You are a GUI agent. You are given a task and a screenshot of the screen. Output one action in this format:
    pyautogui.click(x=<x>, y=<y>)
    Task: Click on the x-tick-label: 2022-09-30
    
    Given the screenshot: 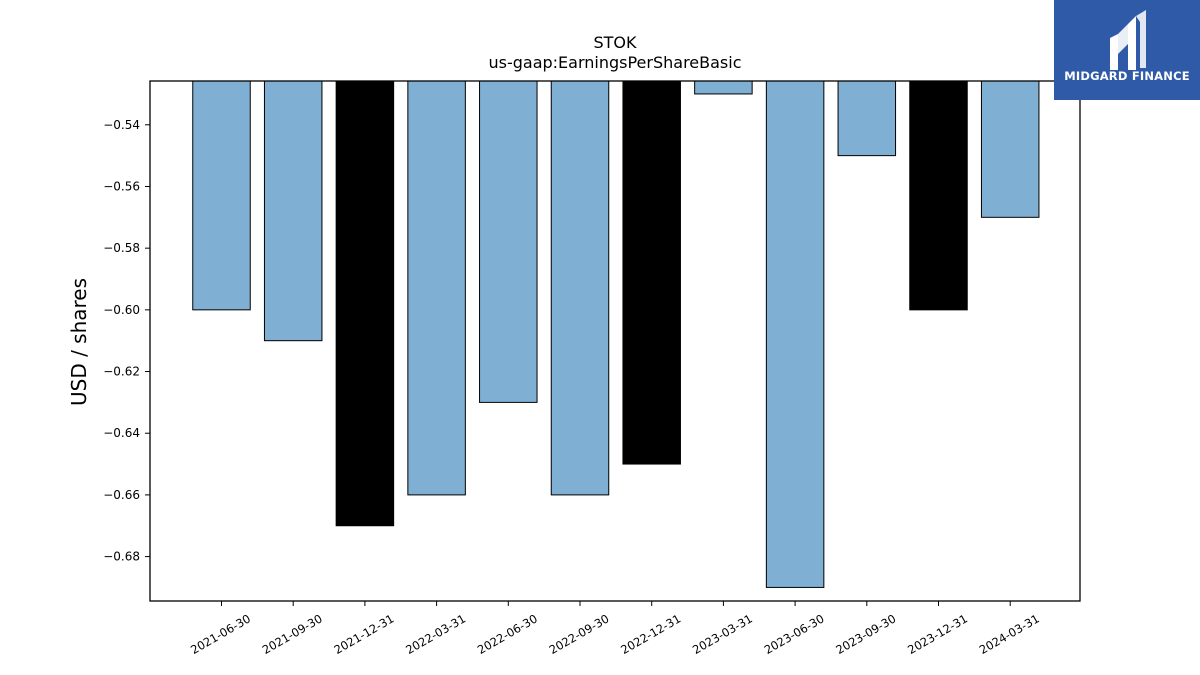 What is the action you would take?
    pyautogui.click(x=579, y=634)
    